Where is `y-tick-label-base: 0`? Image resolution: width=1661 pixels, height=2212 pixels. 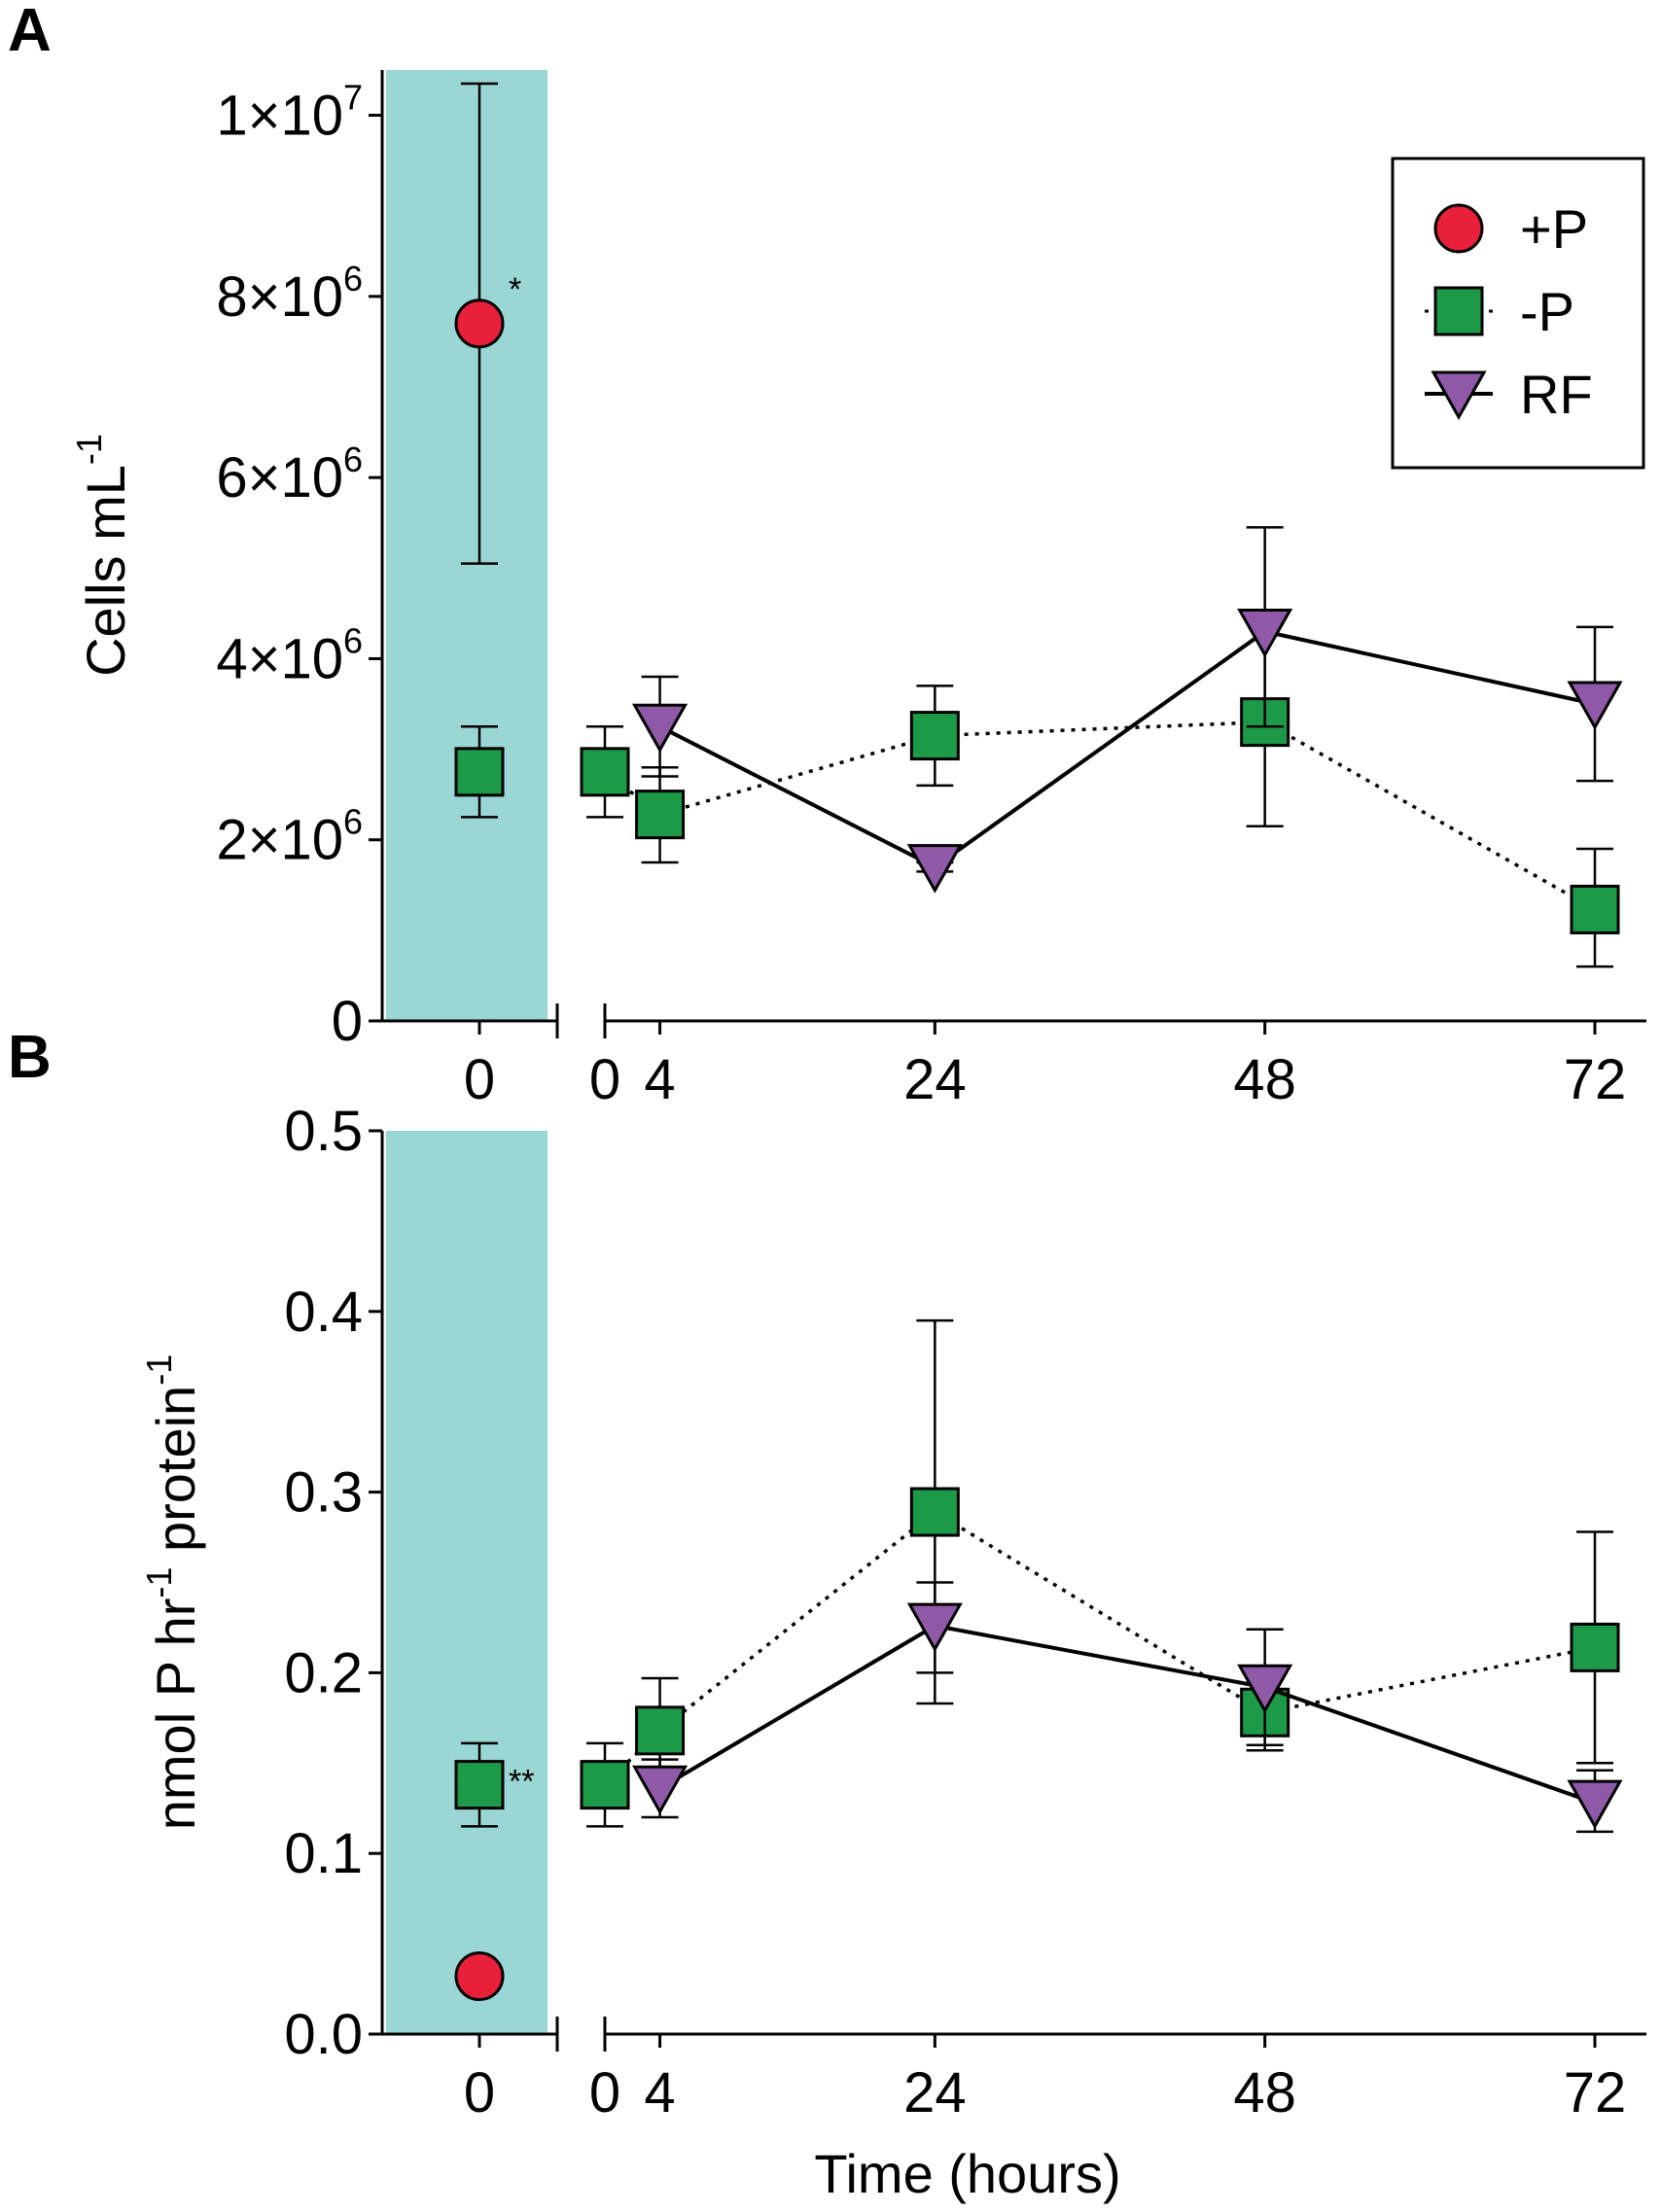
y-tick-label-base: 0 is located at coordinates (347, 1021).